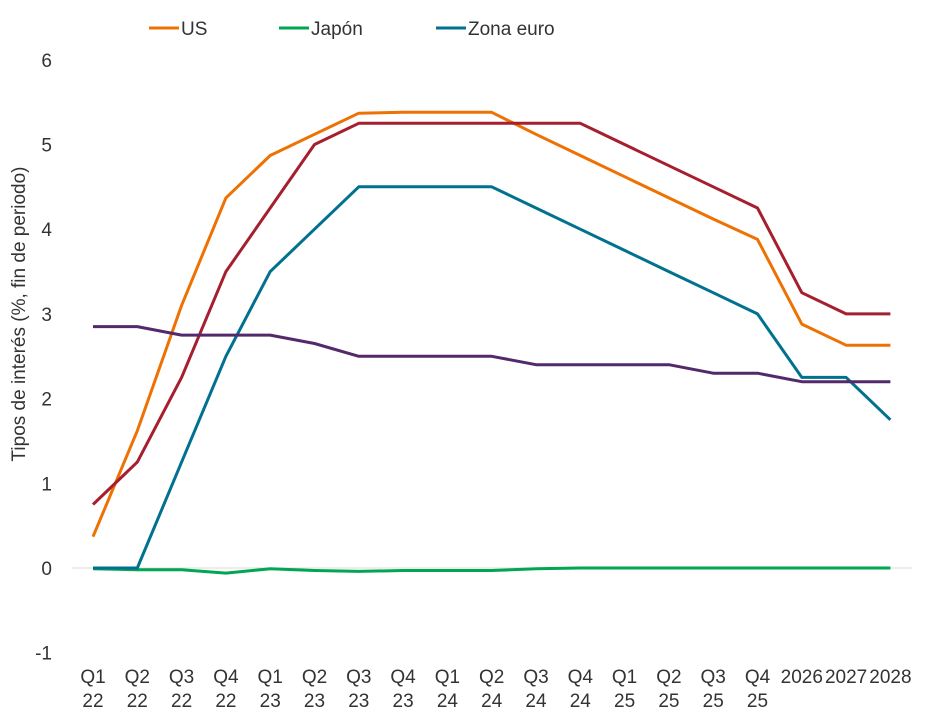  What do you see at coordinates (19, 313) in the screenshot?
I see `y-axis-label: Tipos de interés (%, fin de periodo)` at bounding box center [19, 313].